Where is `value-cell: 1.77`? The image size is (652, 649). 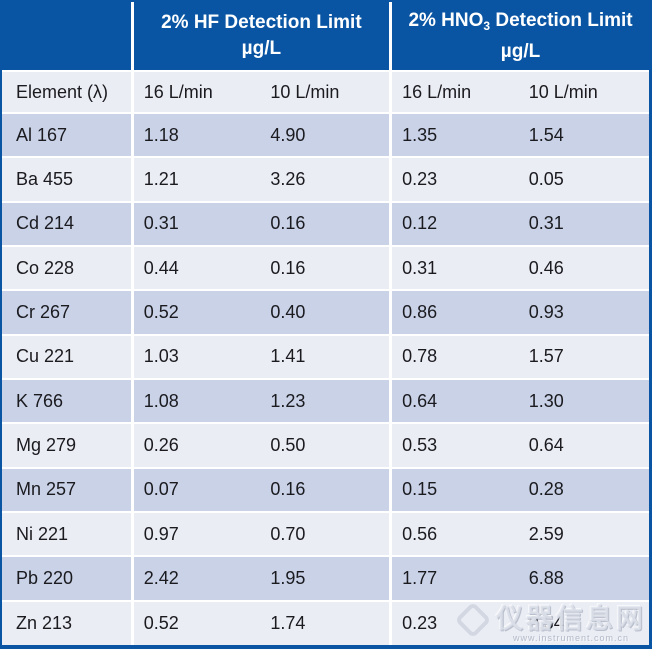
value-cell: 1.77 is located at coordinates (454, 579).